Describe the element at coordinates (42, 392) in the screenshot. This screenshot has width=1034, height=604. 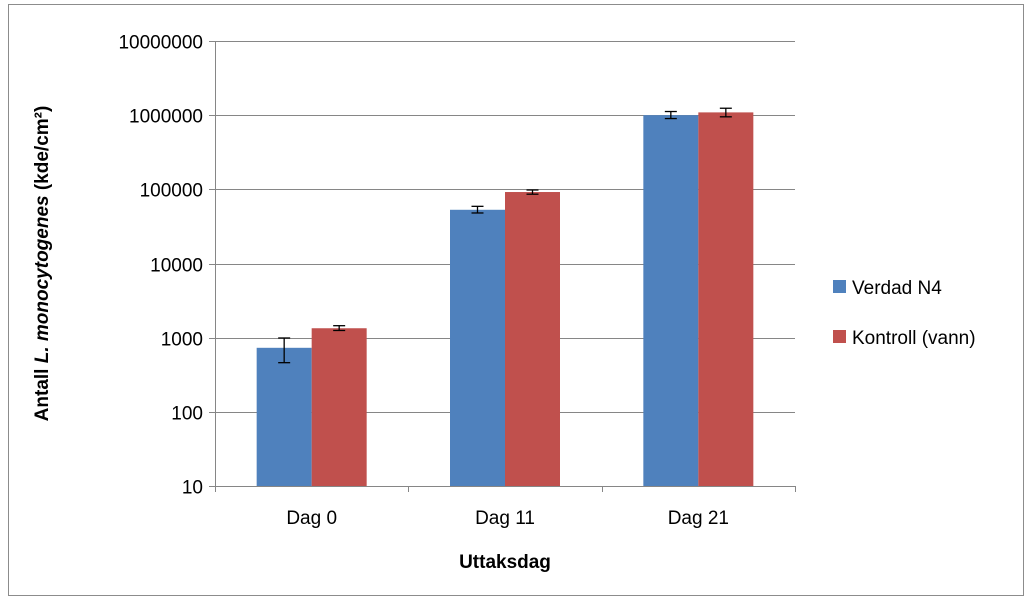
I see `y-axis-title-prefix: Antall` at that location.